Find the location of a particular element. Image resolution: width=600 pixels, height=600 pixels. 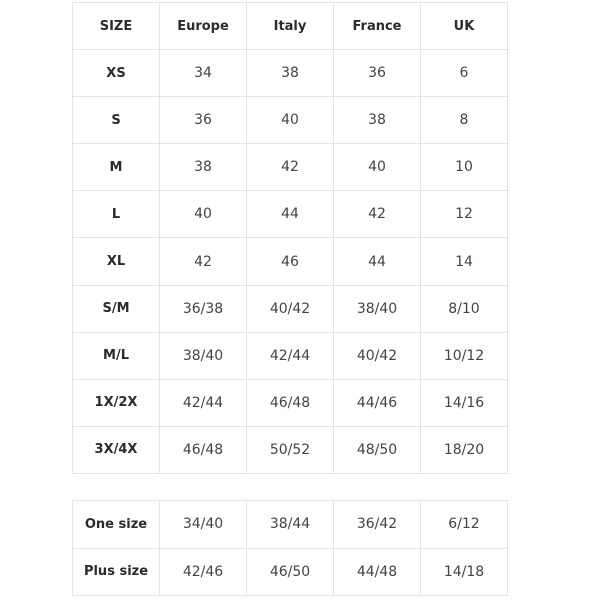

size-value-cell: 10/12 is located at coordinates (464, 355).